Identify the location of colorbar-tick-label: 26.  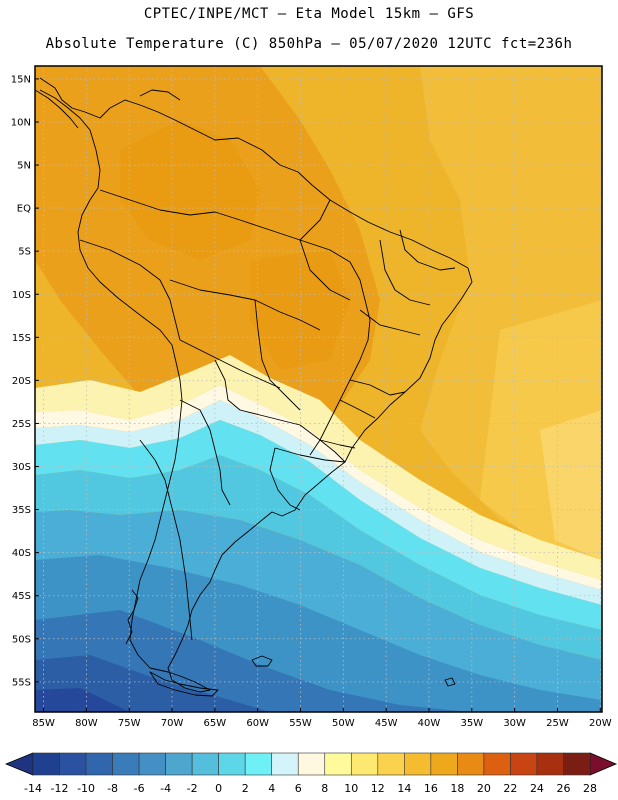
(563, 788).